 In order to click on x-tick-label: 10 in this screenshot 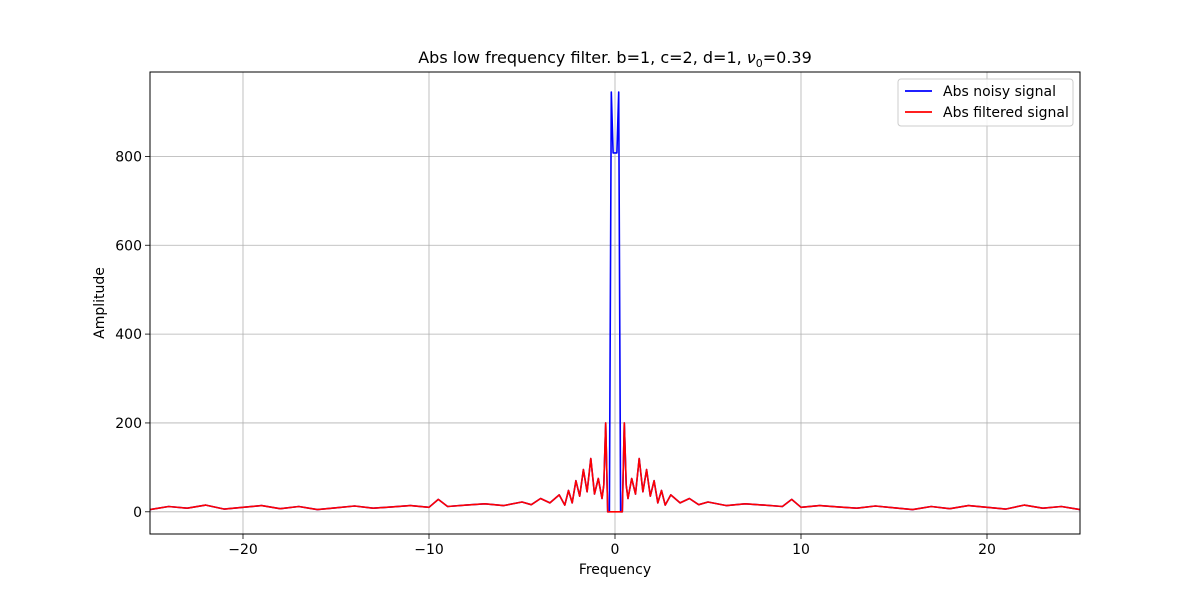, I will do `click(801, 550)`.